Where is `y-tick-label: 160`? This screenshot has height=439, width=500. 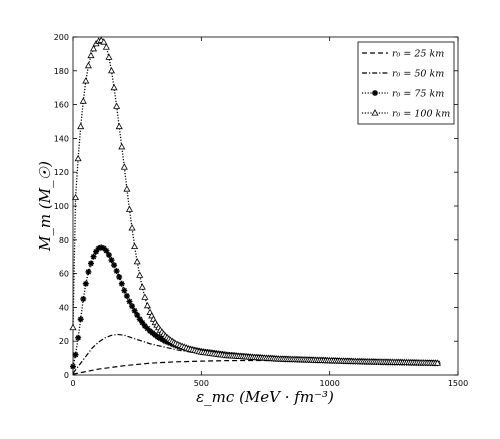 y-tick-label: 160 is located at coordinates (61, 105).